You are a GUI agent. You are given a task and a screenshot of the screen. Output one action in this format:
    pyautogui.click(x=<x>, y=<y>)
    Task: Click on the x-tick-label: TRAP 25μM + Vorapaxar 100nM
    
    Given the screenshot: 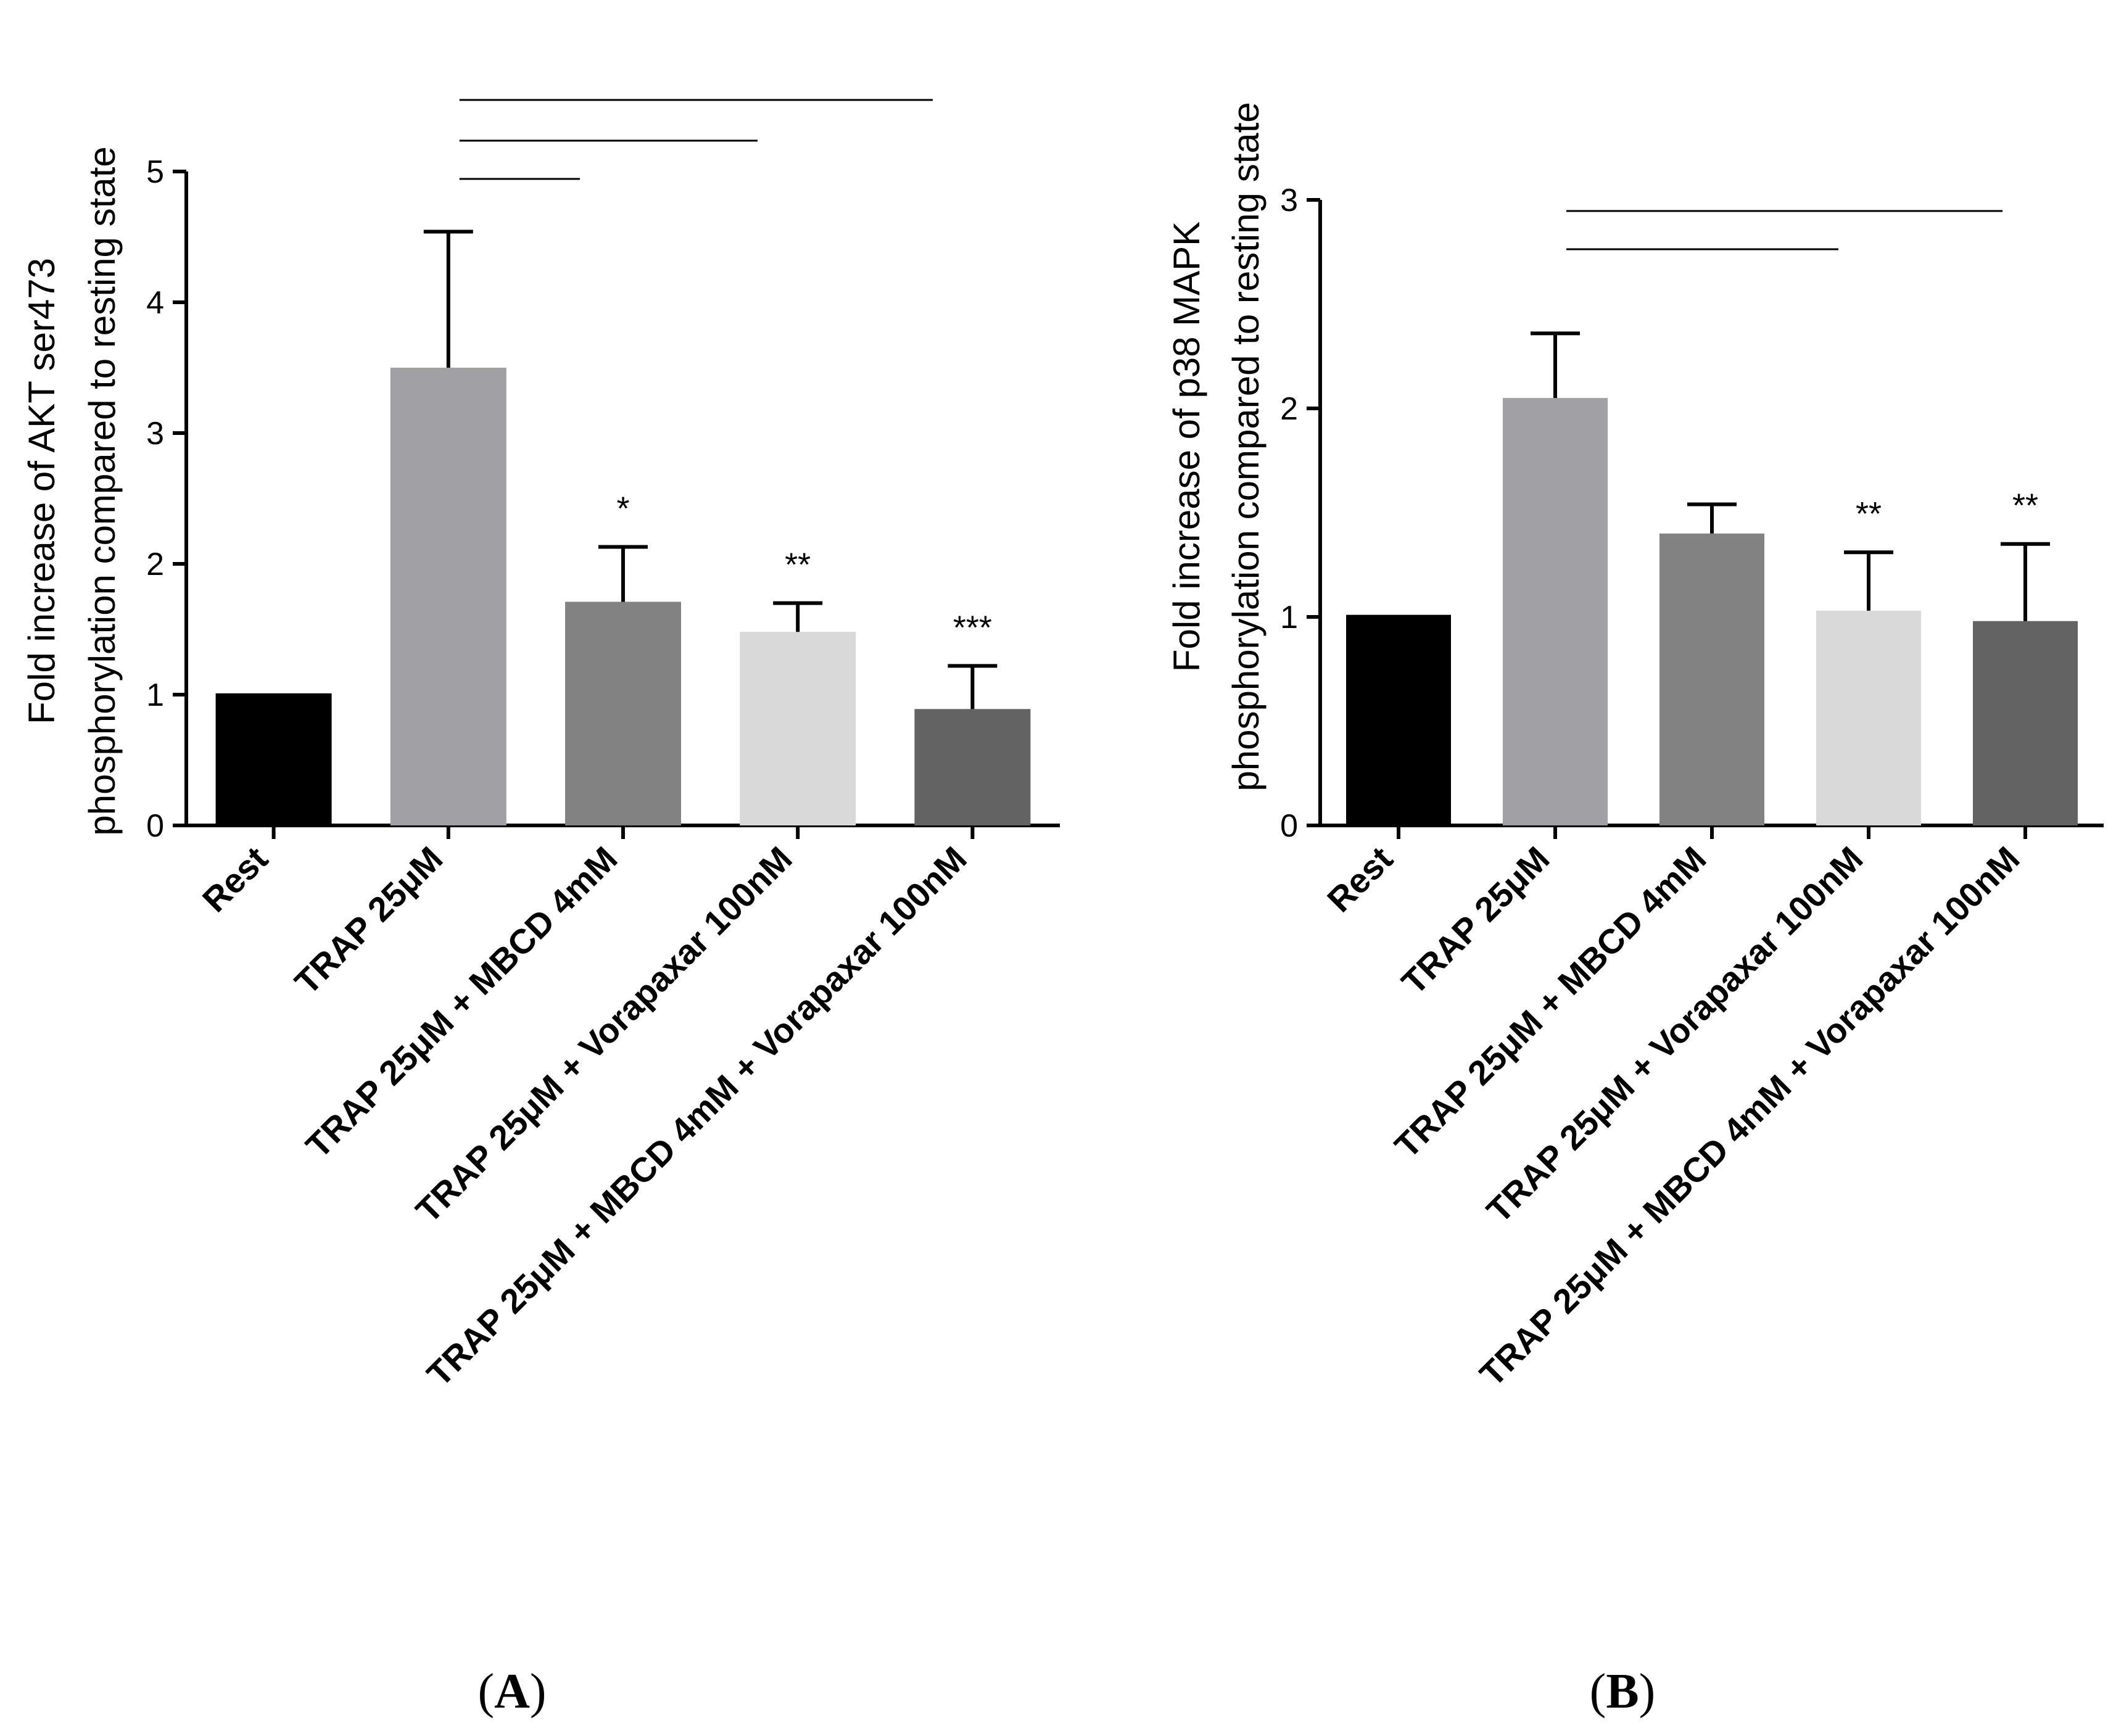 What is the action you would take?
    pyautogui.click(x=604, y=1034)
    